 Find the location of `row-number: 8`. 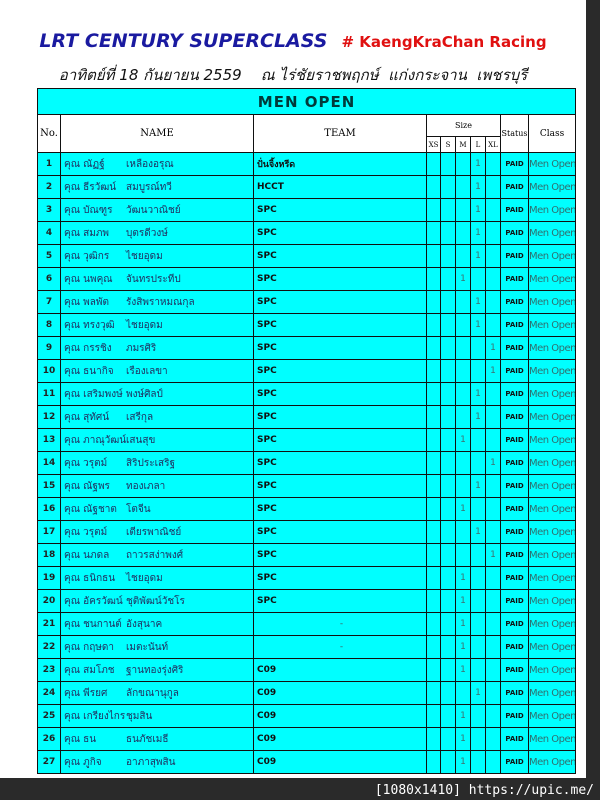

row-number: 8 is located at coordinates (49, 325).